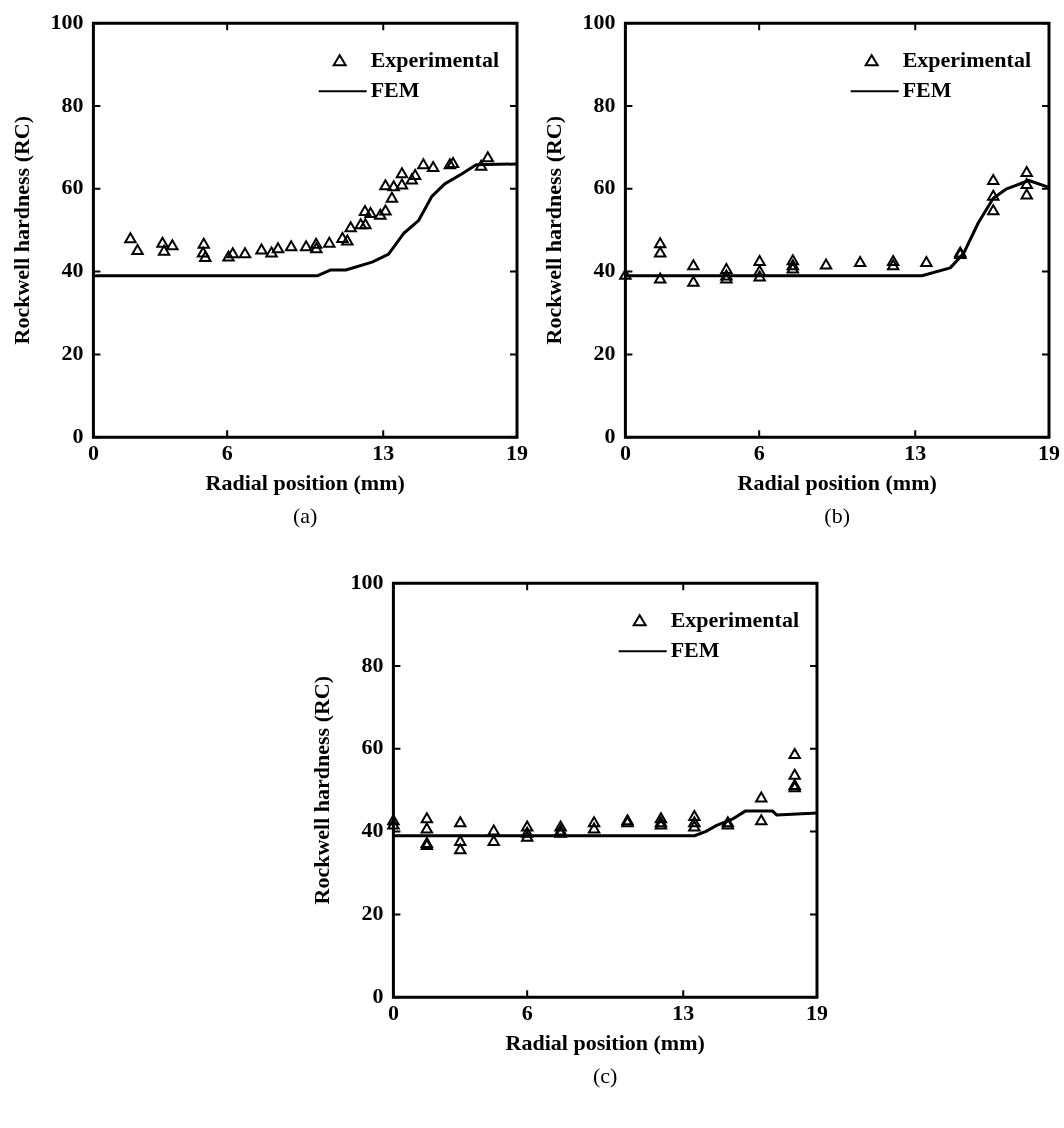 Image resolution: width=1064 pixels, height=1128 pixels. I want to click on y-tick-label: 100, so click(599, 21).